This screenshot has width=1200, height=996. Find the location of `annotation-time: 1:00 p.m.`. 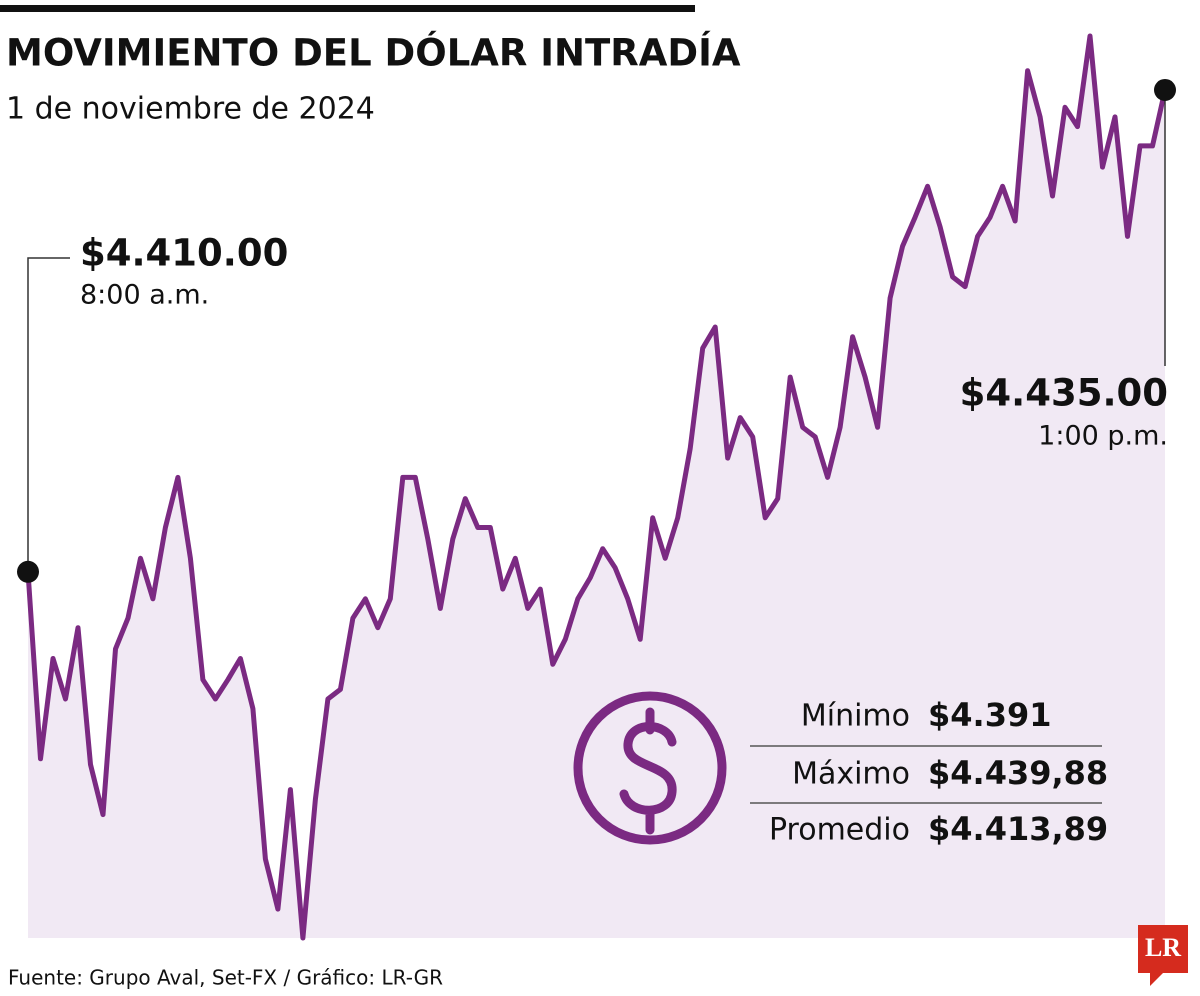

annotation-time: 1:00 p.m. is located at coordinates (1103, 436).